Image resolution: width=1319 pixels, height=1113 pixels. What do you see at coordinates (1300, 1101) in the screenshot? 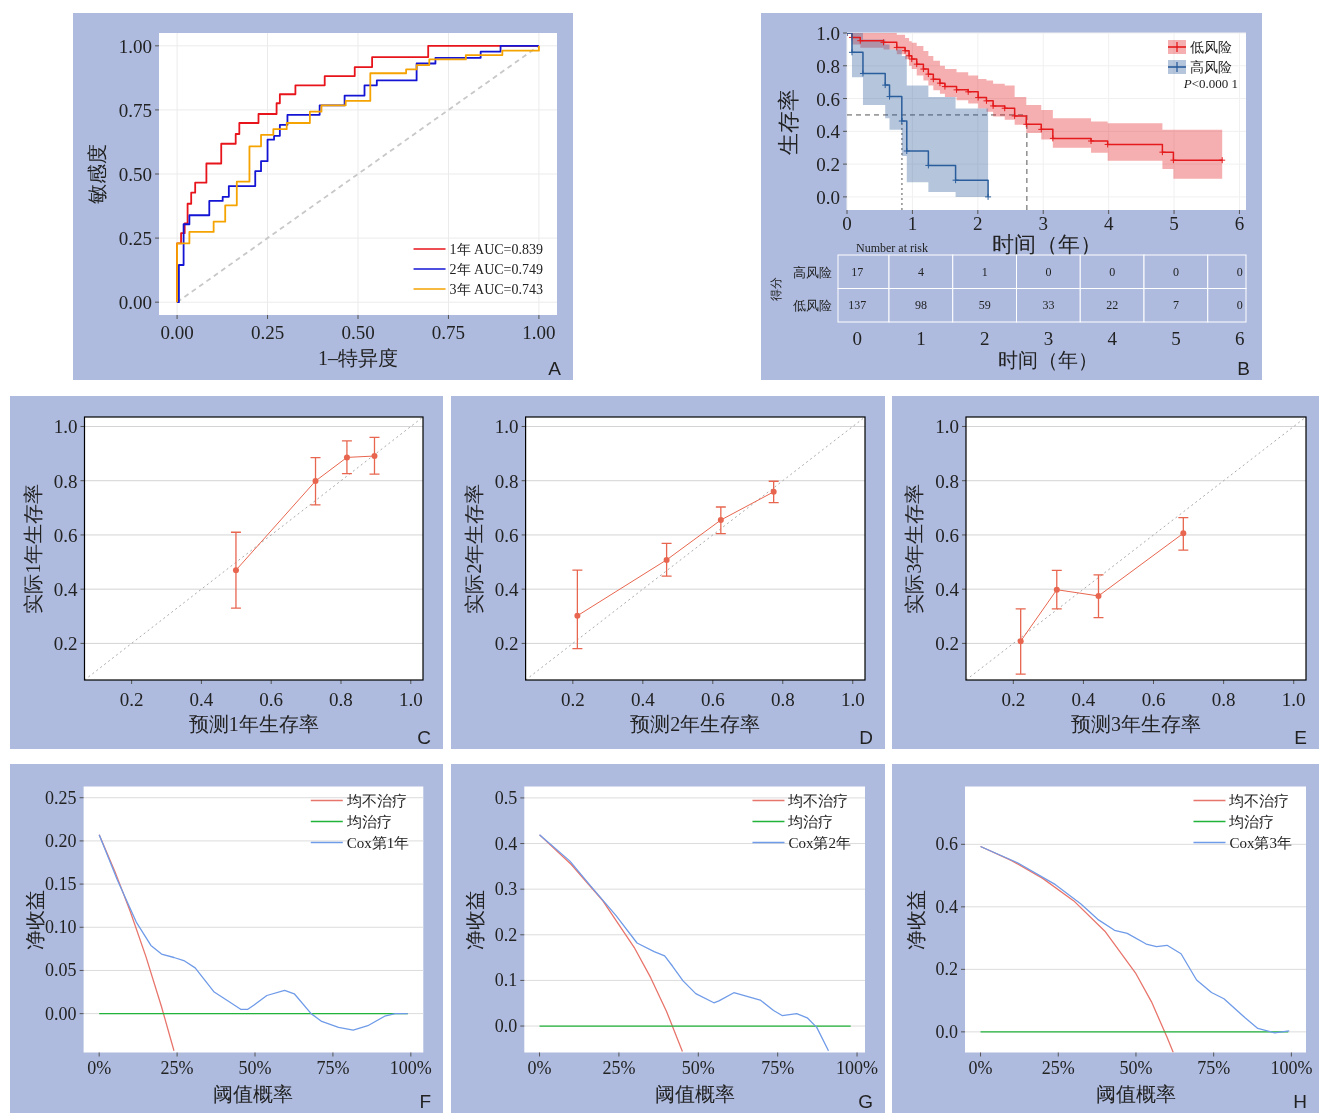
I see `text: H` at bounding box center [1300, 1101].